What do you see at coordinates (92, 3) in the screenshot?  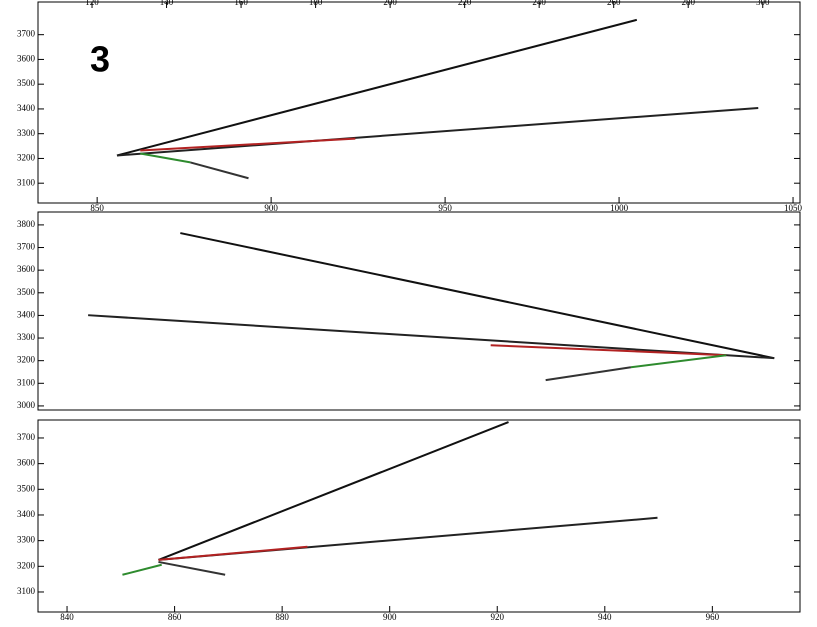 I see `x2-tick-label: 120` at bounding box center [92, 3].